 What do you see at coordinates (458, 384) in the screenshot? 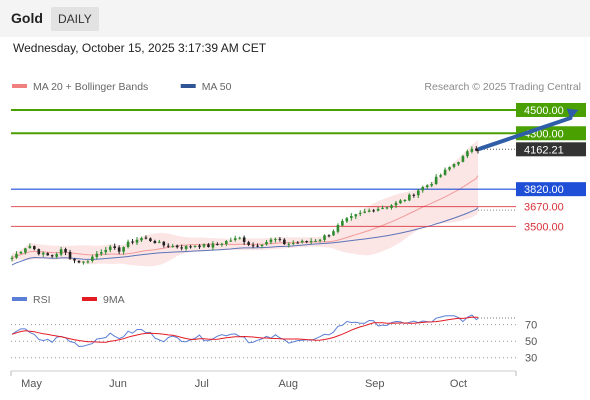
I see `x-tick-label-oct: Oct` at bounding box center [458, 384].